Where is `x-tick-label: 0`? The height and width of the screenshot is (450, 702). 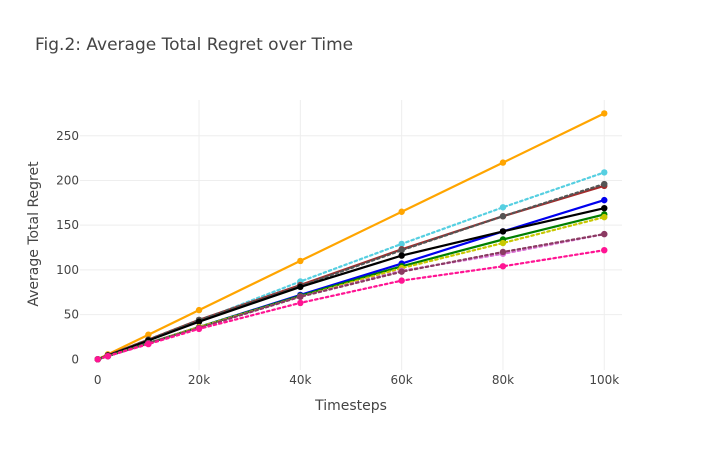 x-tick-label: 0 is located at coordinates (98, 380).